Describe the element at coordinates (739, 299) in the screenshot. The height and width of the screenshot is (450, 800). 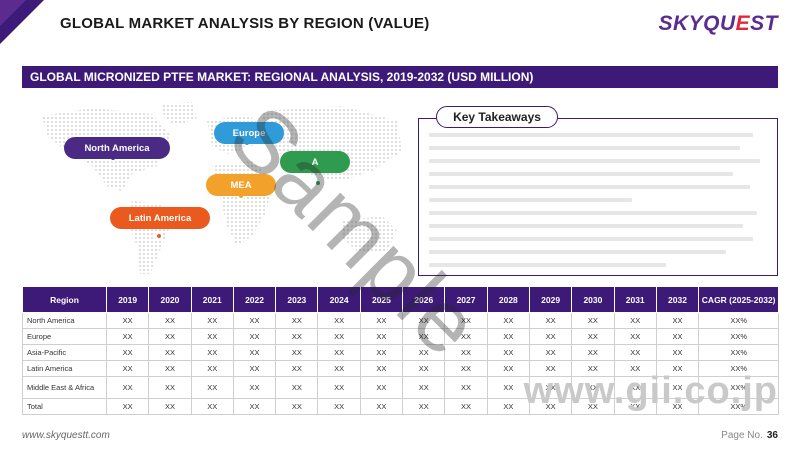
I see `header-cagr: CAGR (2025-2032)` at that location.